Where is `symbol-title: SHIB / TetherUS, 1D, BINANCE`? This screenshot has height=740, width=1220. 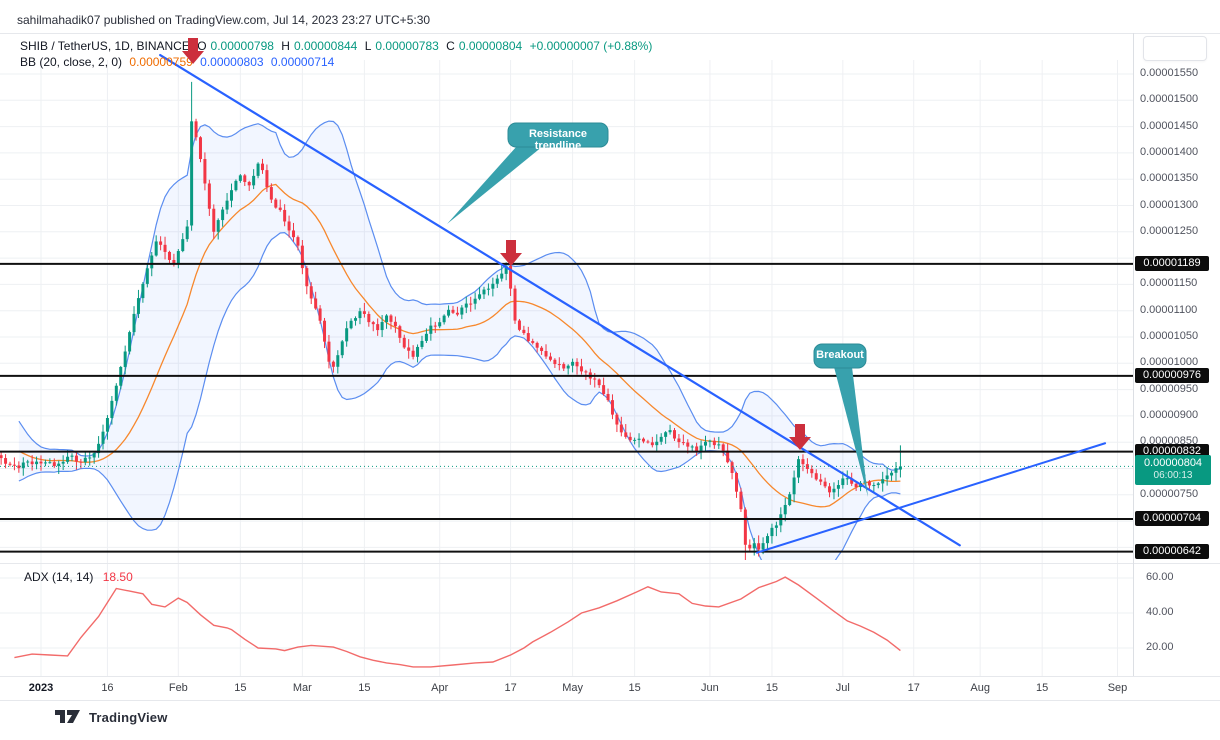
symbol-title: SHIB / TetherUS, 1D, BINANCE is located at coordinates (105, 46).